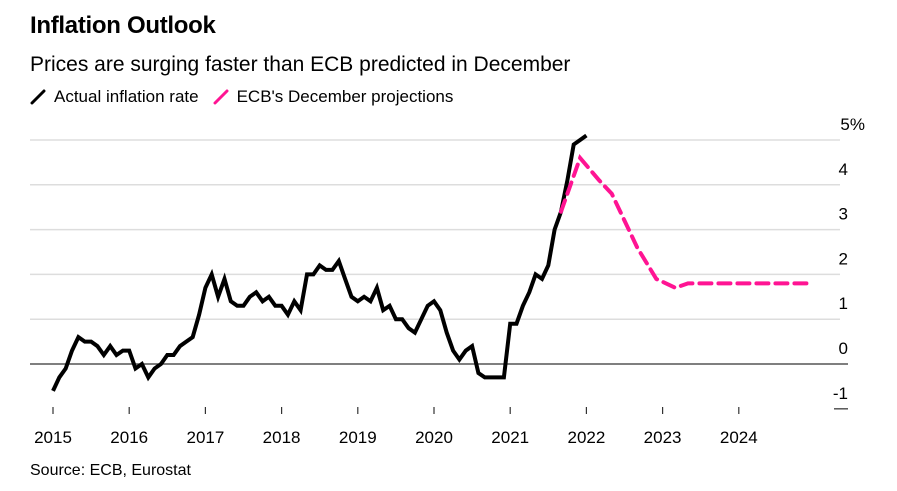  I want to click on y-tick-label: 4, so click(843, 169).